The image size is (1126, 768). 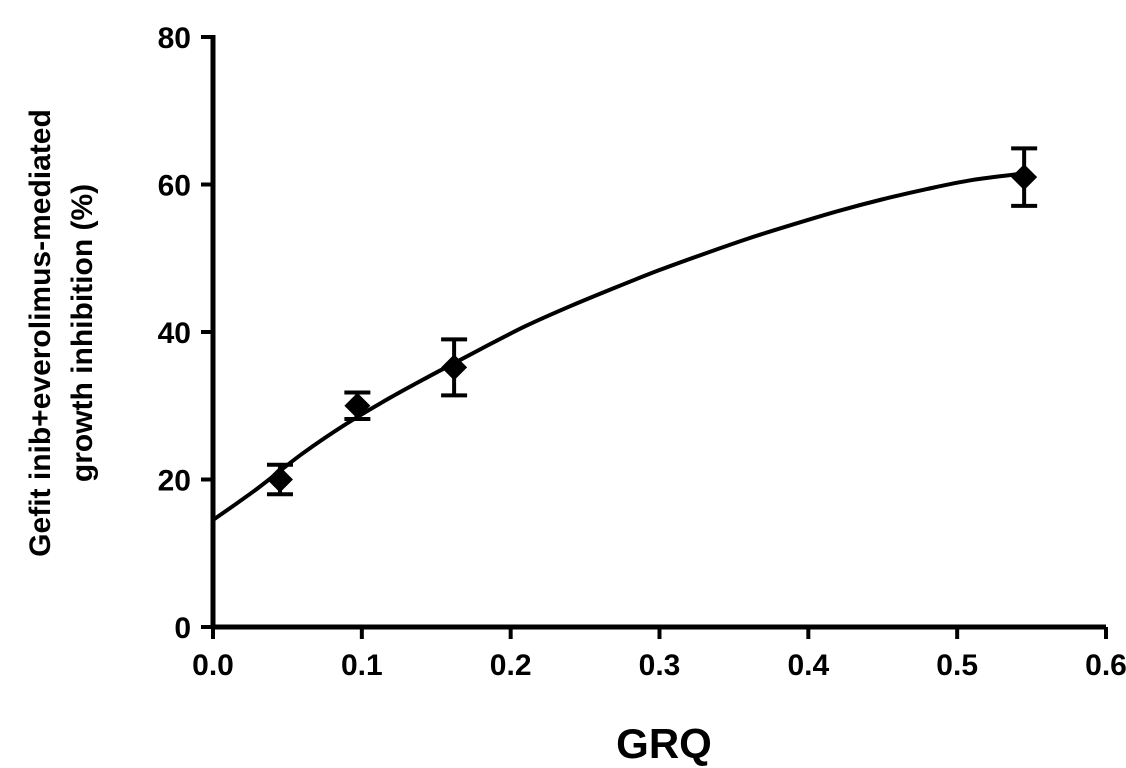 What do you see at coordinates (174, 333) in the screenshot?
I see `y-tick-label: 40` at bounding box center [174, 333].